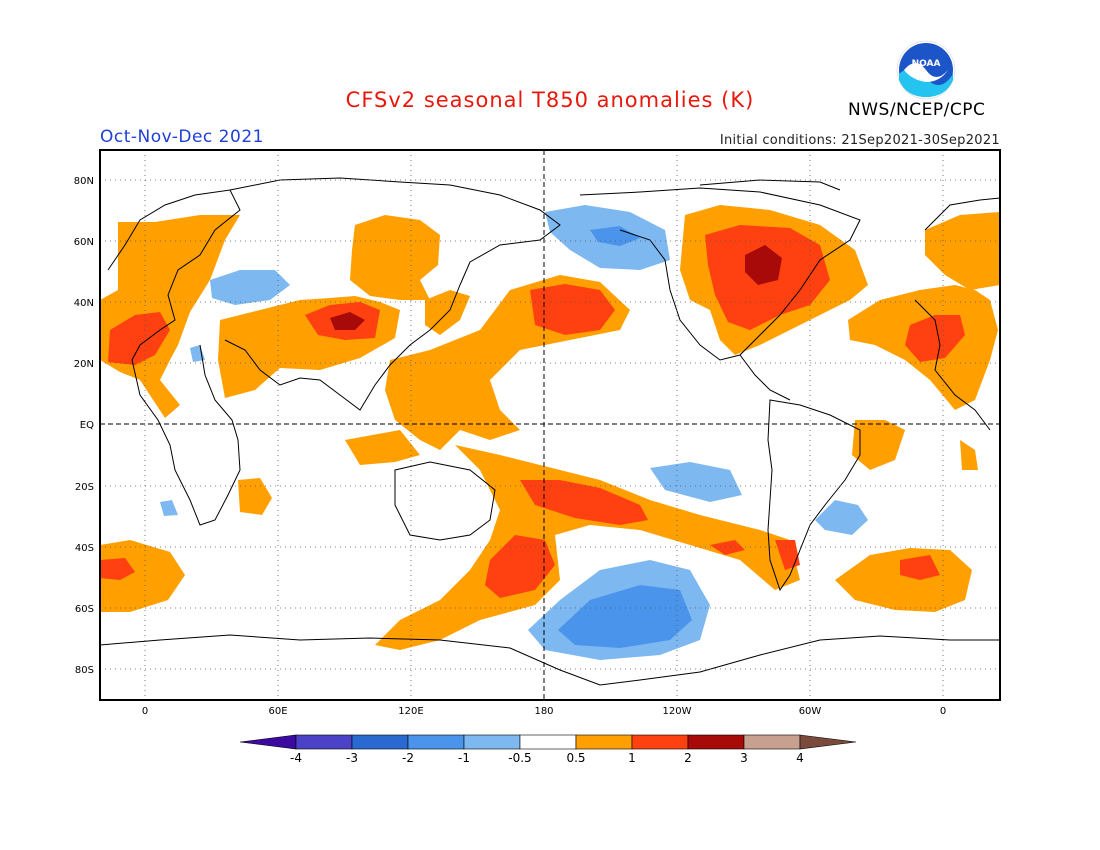 The width and height of the screenshot is (1100, 850). Describe the element at coordinates (382, 447) in the screenshot. I see `maritime-warm` at that location.